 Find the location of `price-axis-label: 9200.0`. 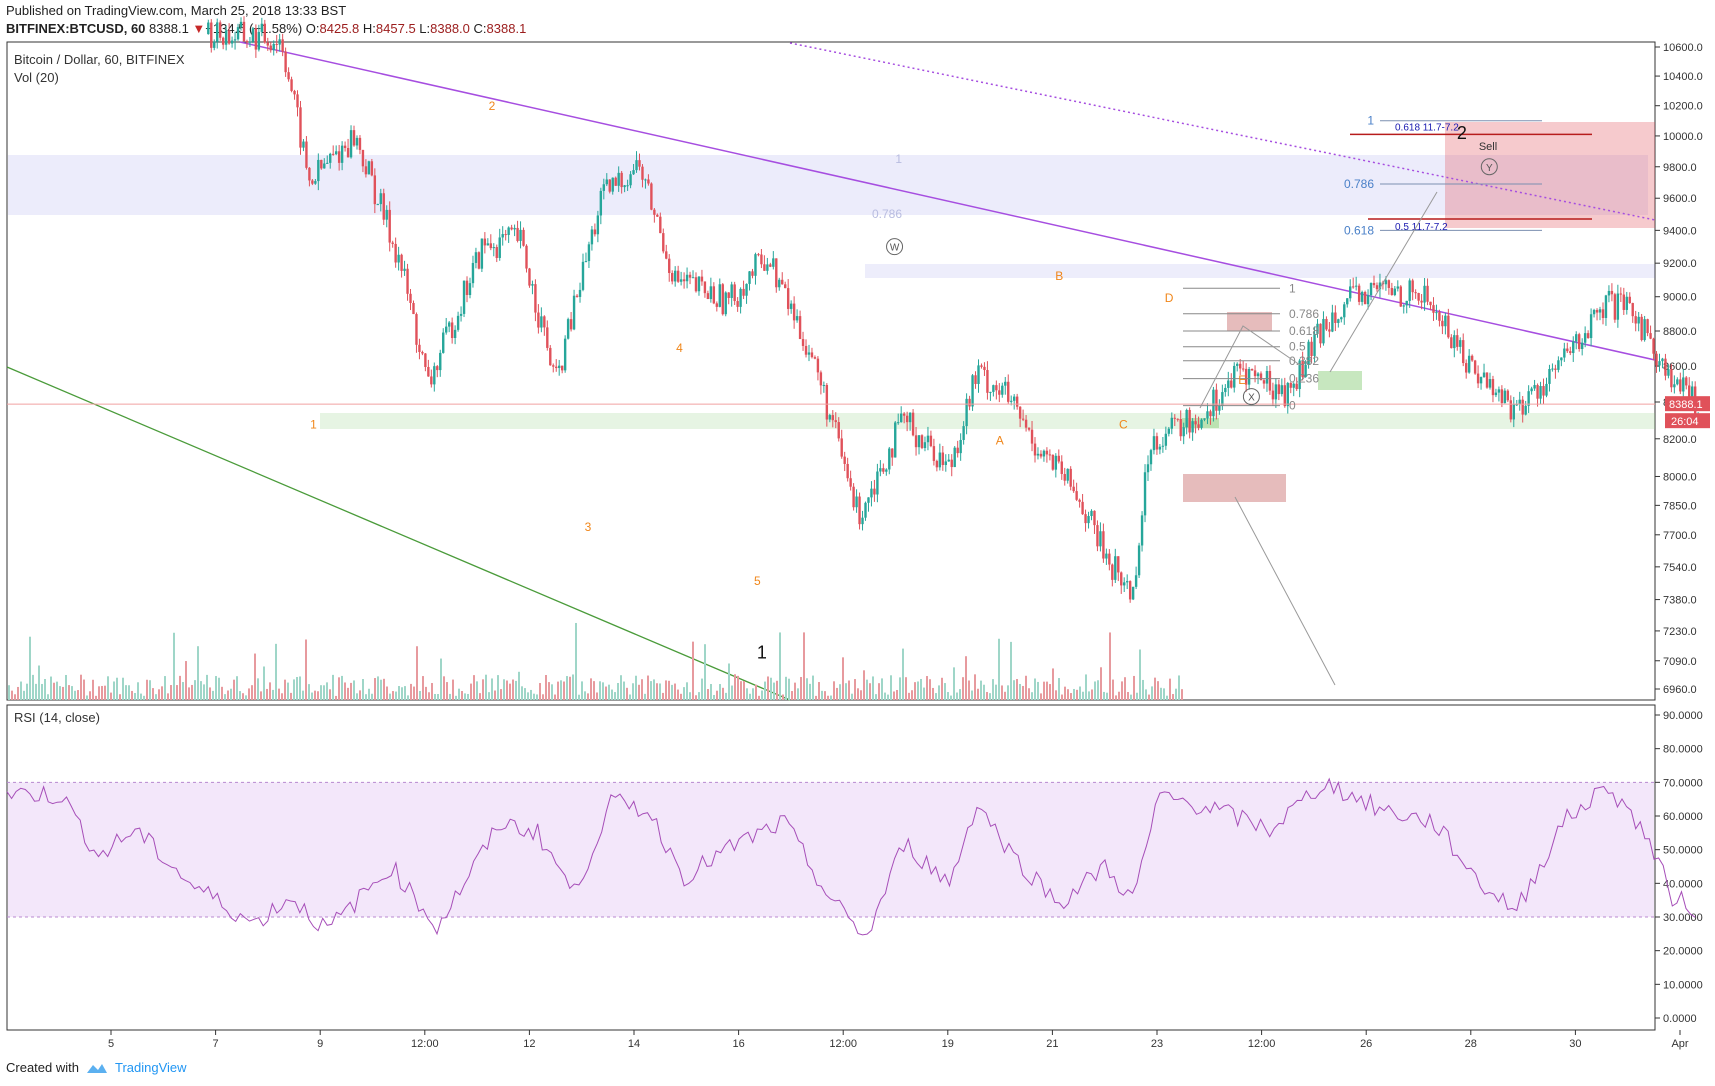

price-axis-label: 9200.0 is located at coordinates (1680, 264).